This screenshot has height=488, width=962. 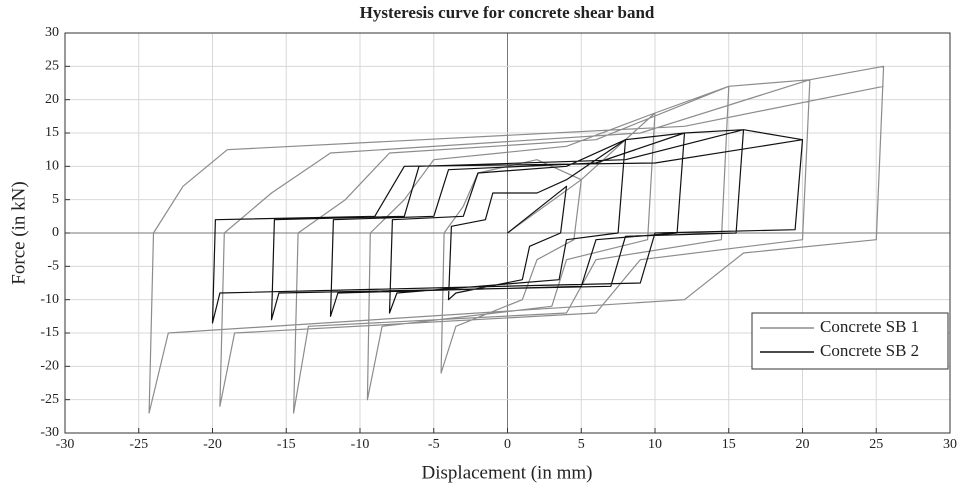 I want to click on x-tick-label: 20, so click(x=803, y=444).